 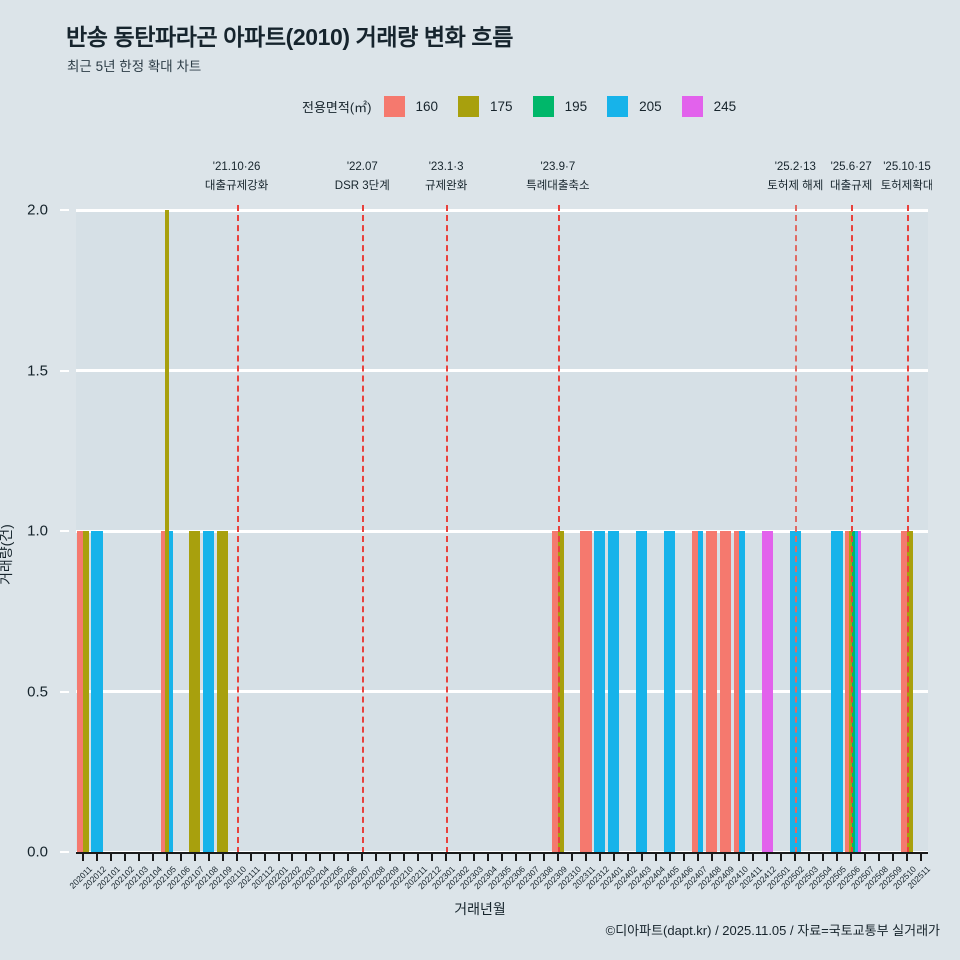 What do you see at coordinates (236, 167) in the screenshot?
I see `event-date-202110: '21.10·26` at bounding box center [236, 167].